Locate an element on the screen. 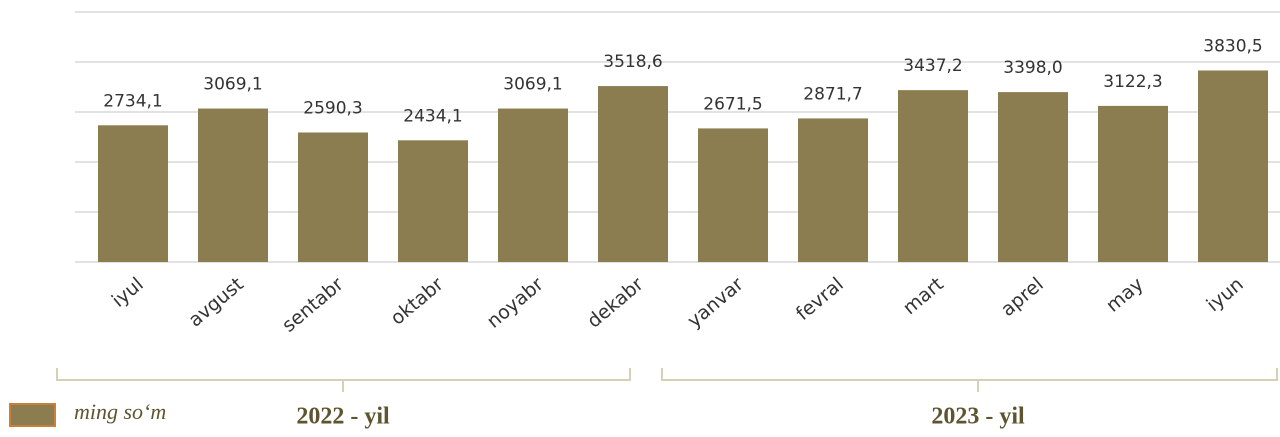 This screenshot has height=437, width=1280. bracket-2022 is located at coordinates (343, 380).